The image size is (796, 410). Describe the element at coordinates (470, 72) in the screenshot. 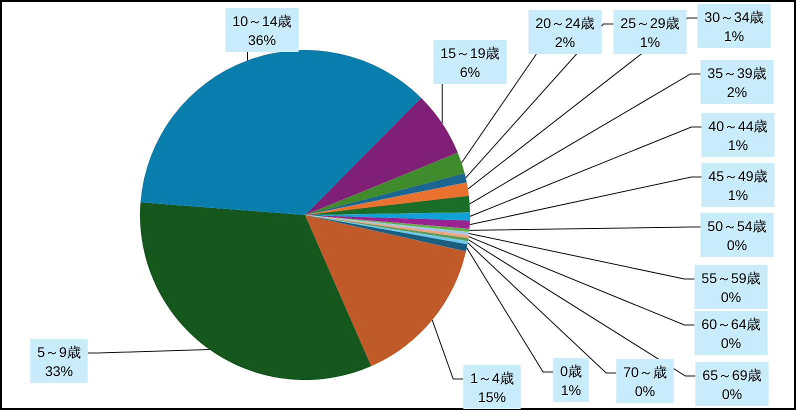

I see `data-label: 6%` at that location.